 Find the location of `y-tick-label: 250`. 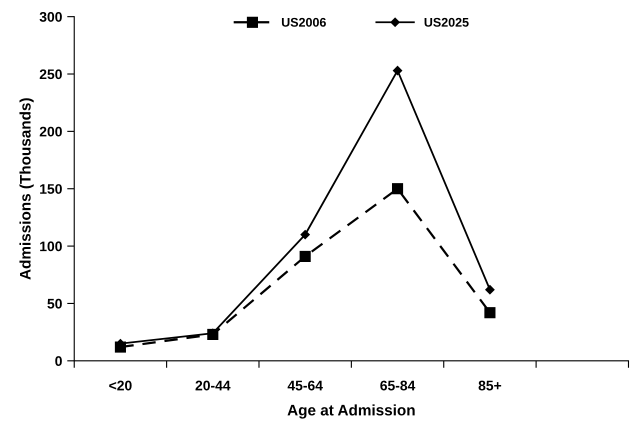

y-tick-label: 250 is located at coordinates (51, 74).